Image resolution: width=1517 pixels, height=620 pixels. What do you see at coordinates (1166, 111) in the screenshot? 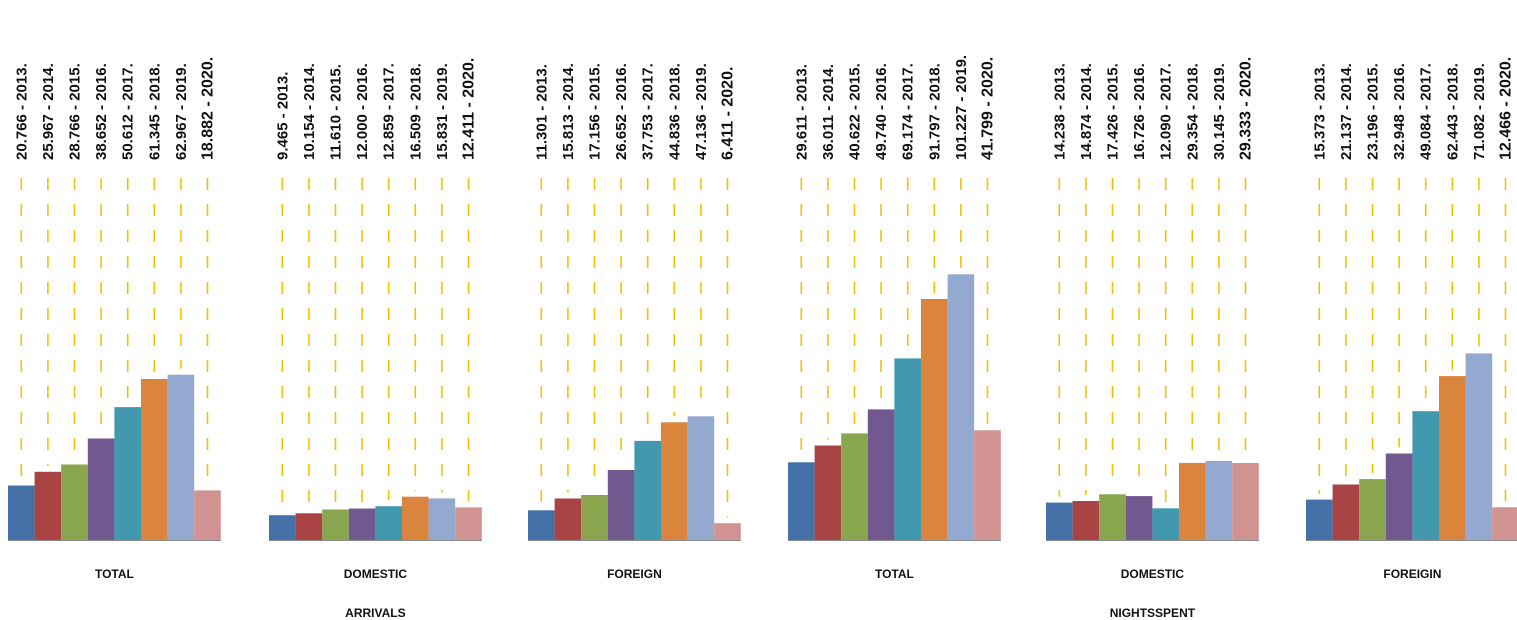
I see `data-label: 12.090 - 2017.` at bounding box center [1166, 111].